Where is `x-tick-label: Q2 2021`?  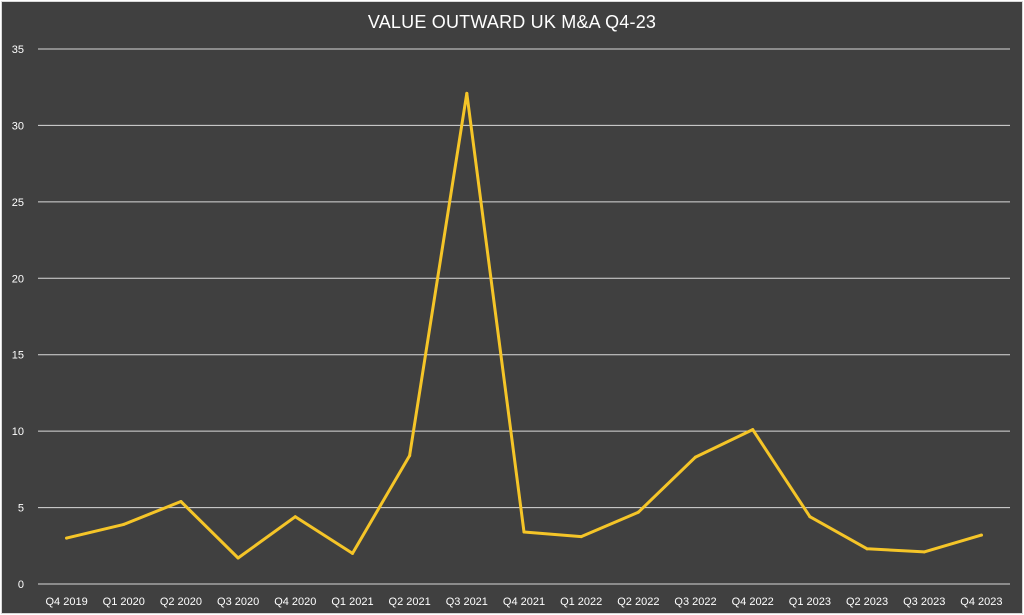 x-tick-label: Q2 2021 is located at coordinates (410, 602).